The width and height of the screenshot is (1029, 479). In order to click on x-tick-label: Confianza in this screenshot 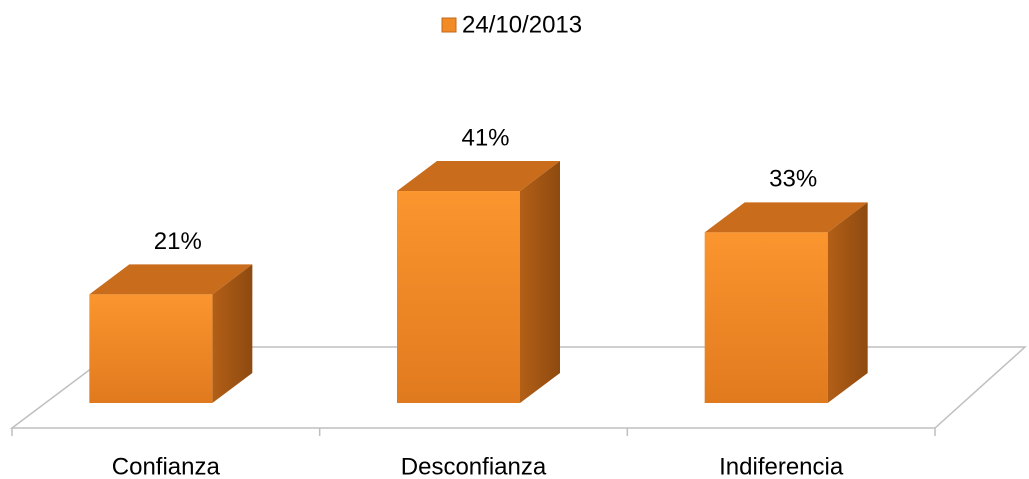, I will do `click(166, 466)`.